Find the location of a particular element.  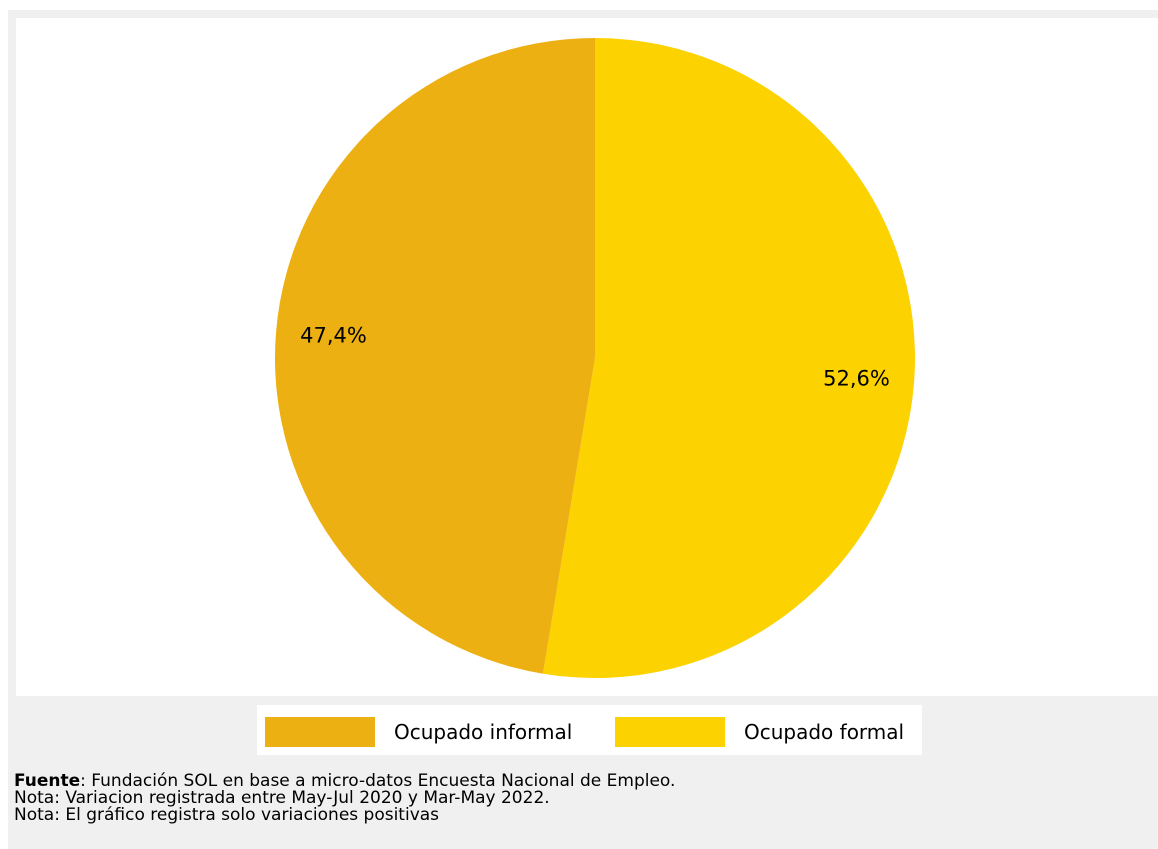

legend: Ocupado informal Ocupado formal is located at coordinates (589, 730).